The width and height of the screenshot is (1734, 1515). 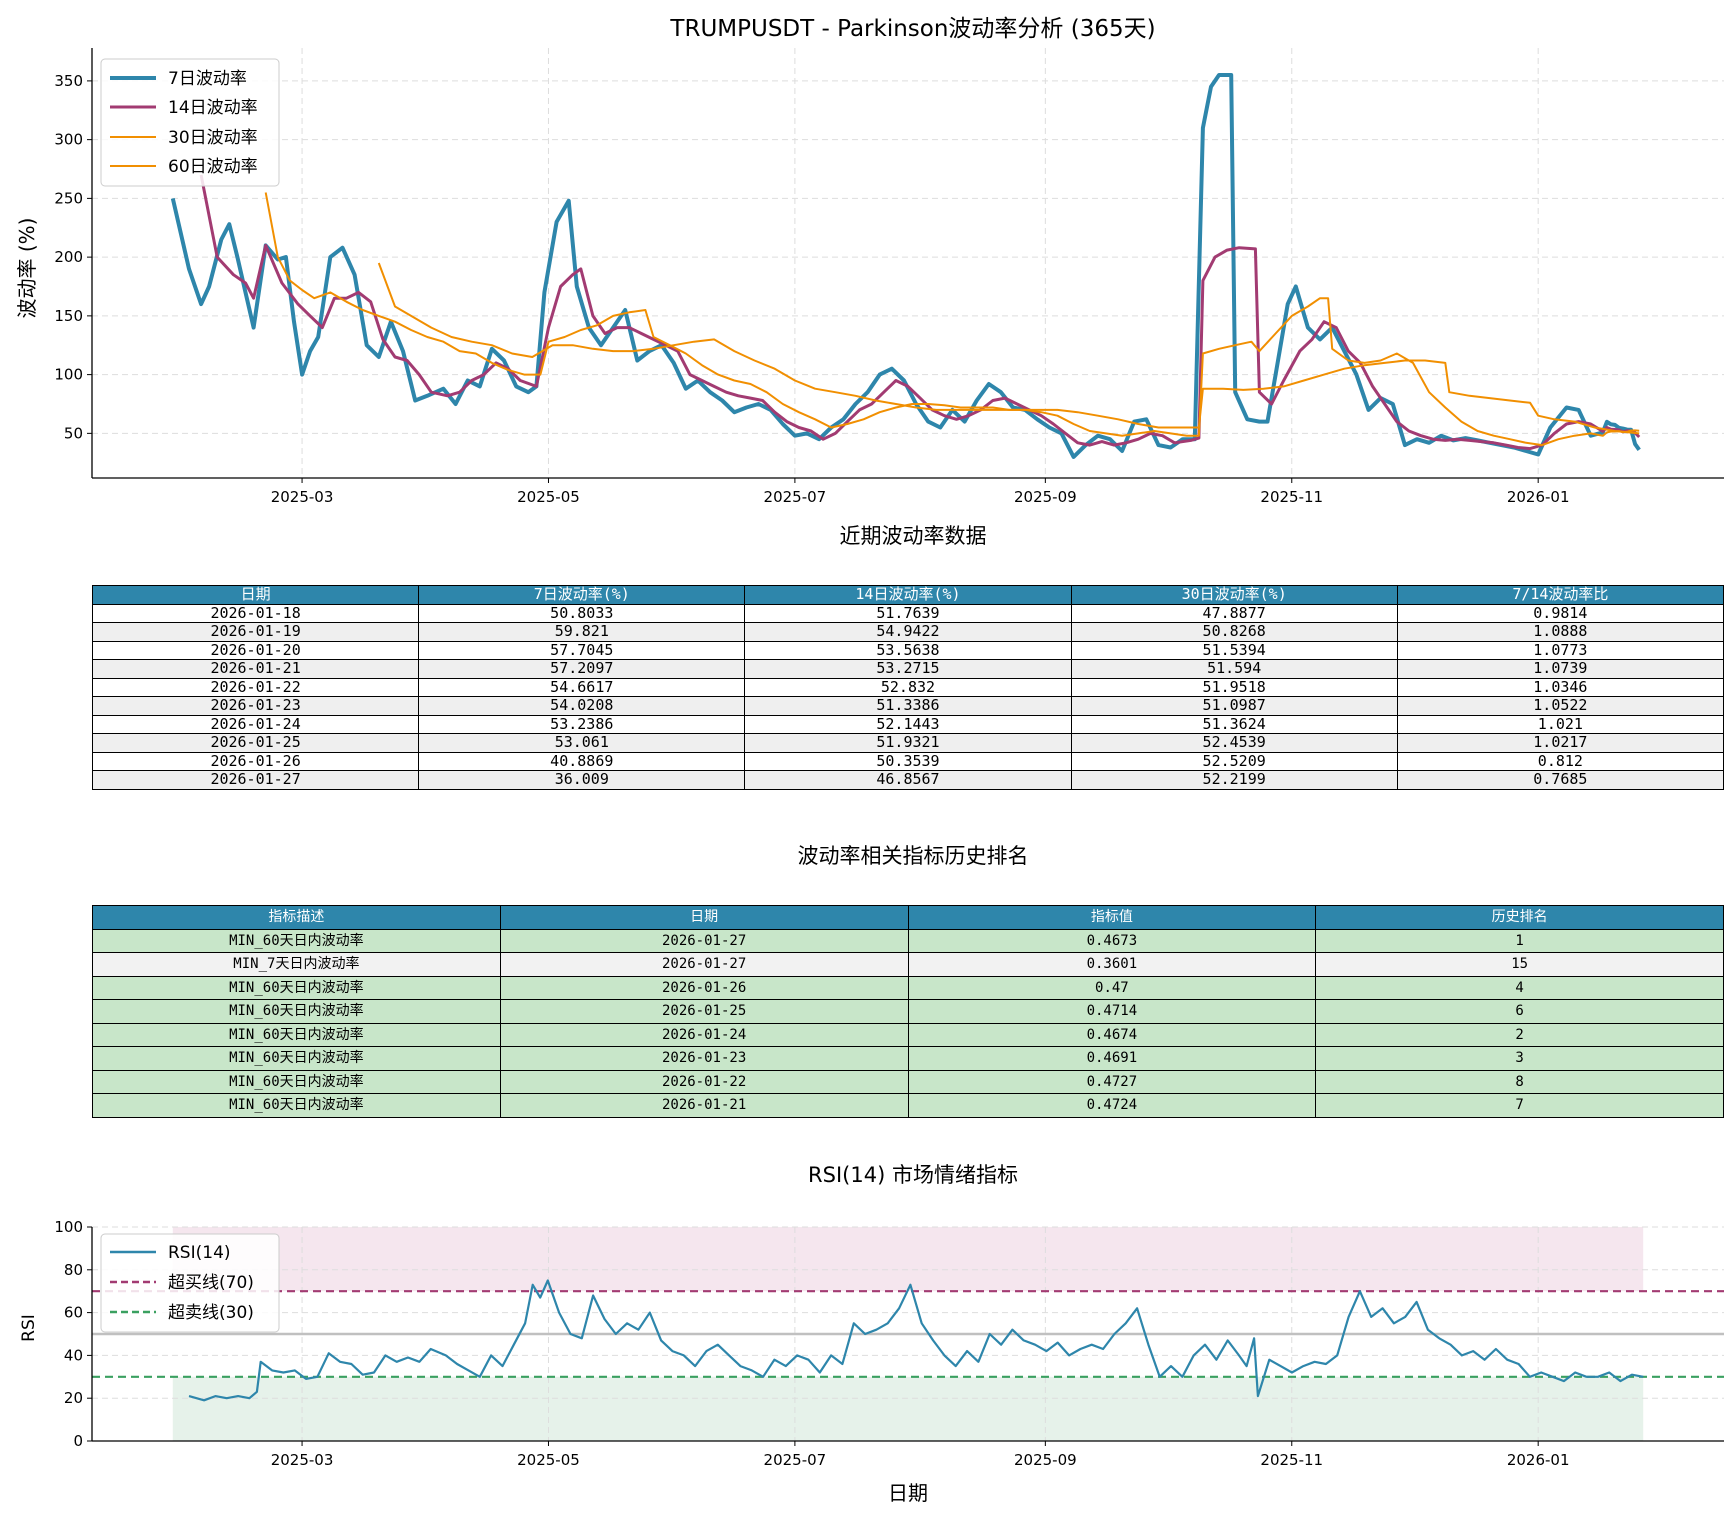 I want to click on table-cell: 1.0739, so click(x=1560, y=669).